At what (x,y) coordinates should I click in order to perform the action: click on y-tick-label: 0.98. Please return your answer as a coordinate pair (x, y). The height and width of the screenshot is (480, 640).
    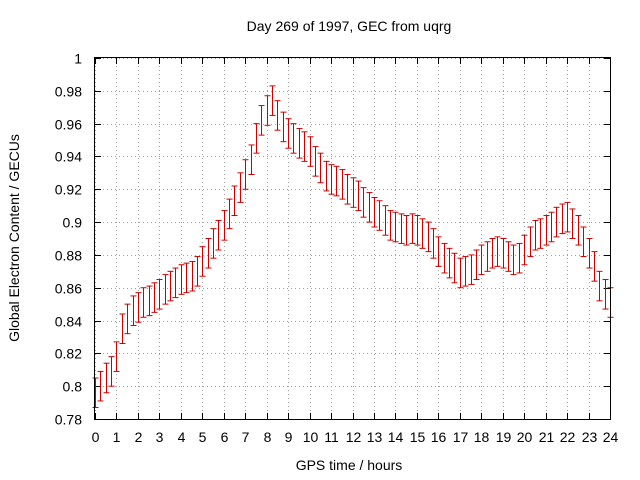
    Looking at the image, I should click on (68, 92).